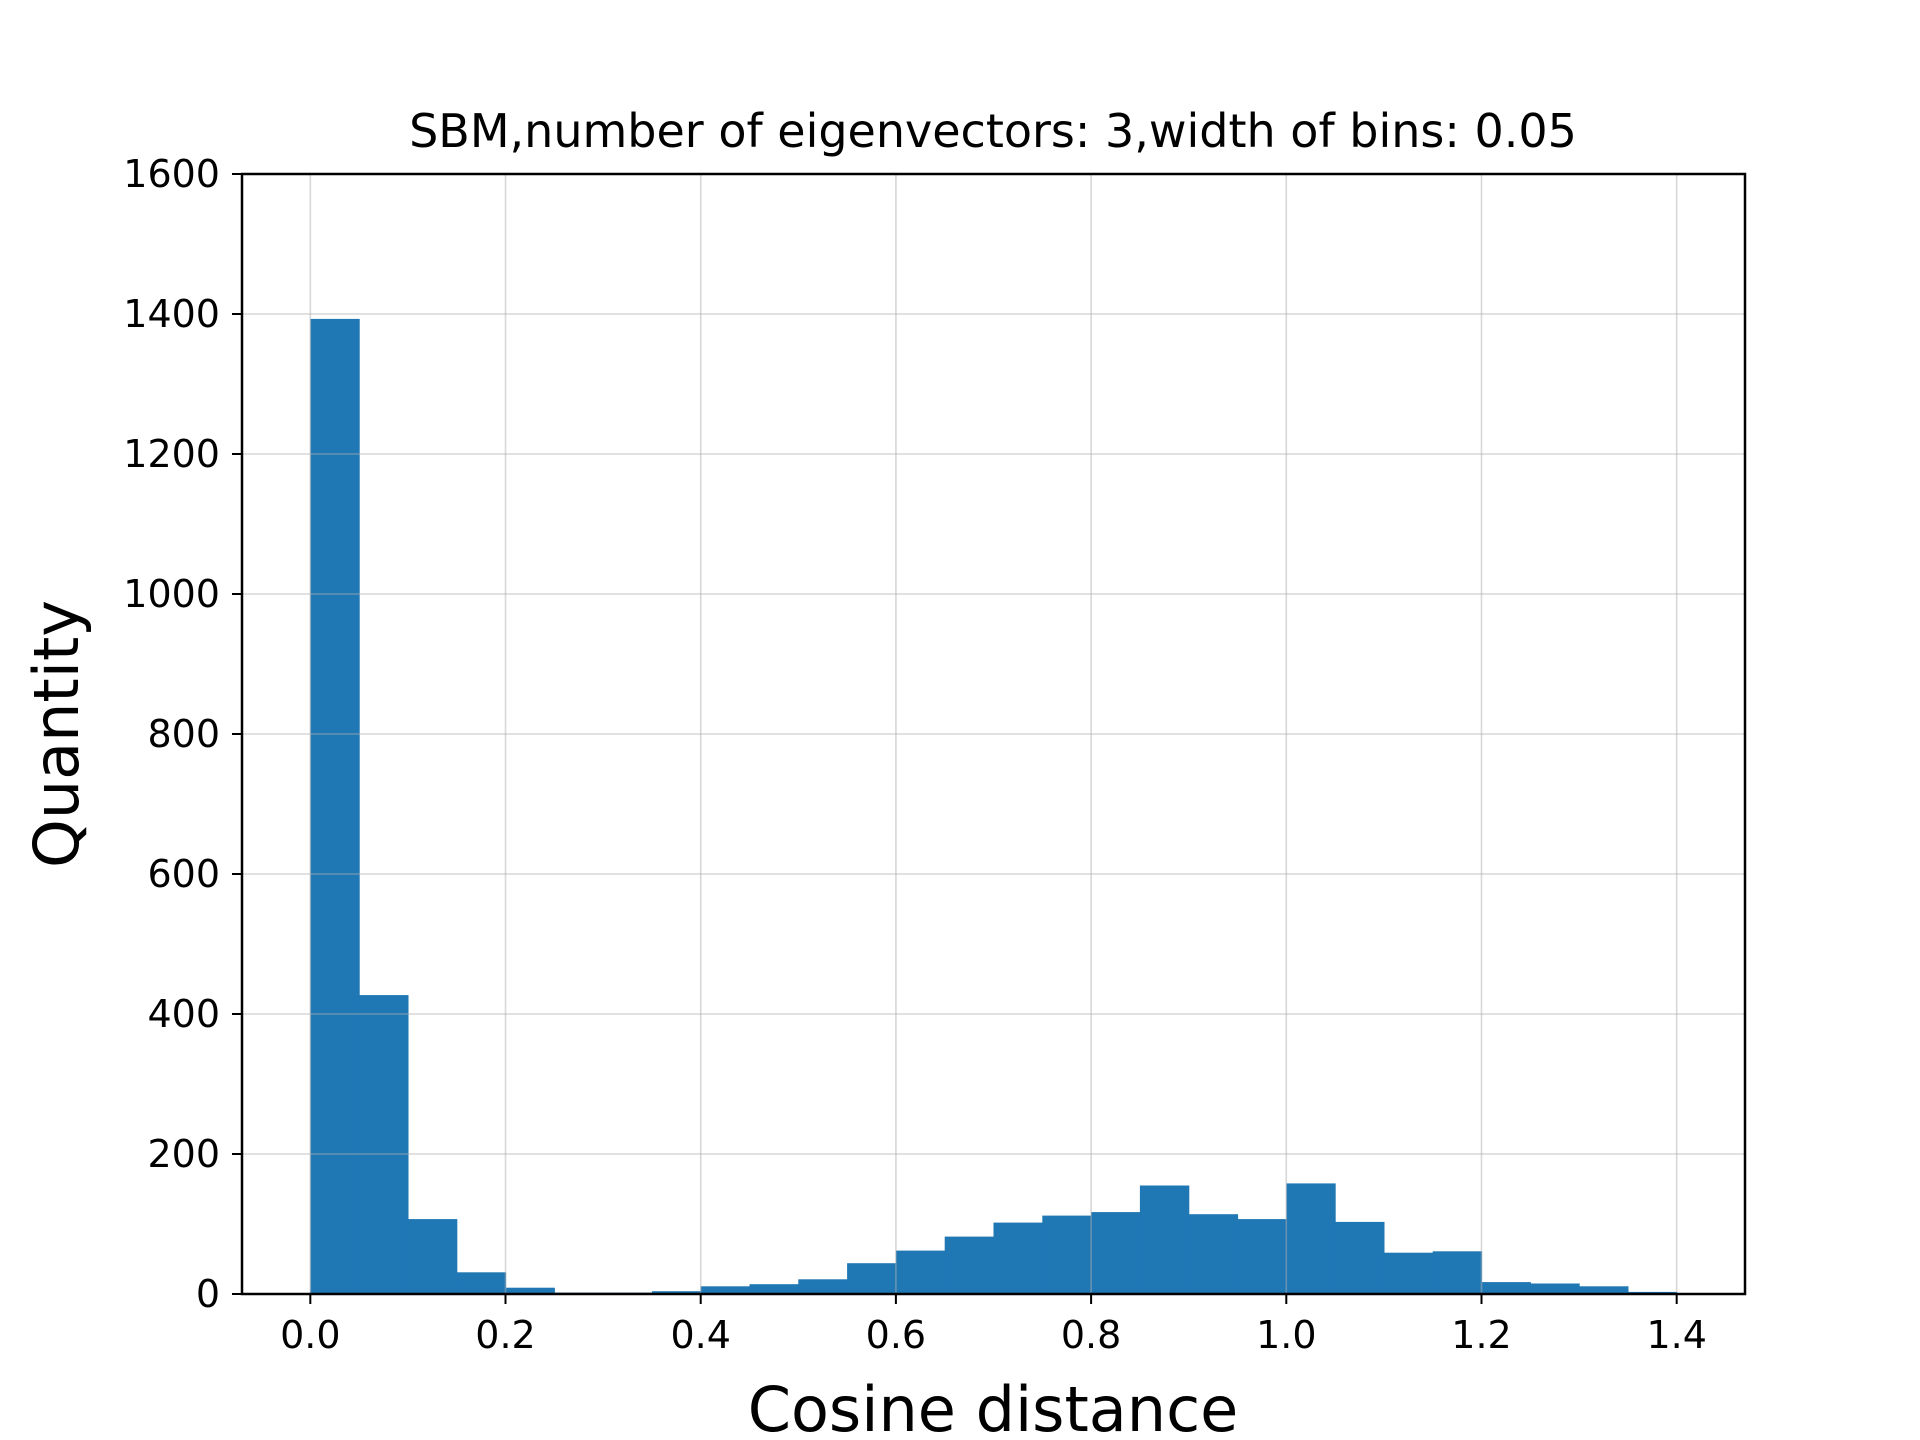 The height and width of the screenshot is (1440, 1920). Describe the element at coordinates (56, 734) in the screenshot. I see `y-axis-label: Quantity` at that location.